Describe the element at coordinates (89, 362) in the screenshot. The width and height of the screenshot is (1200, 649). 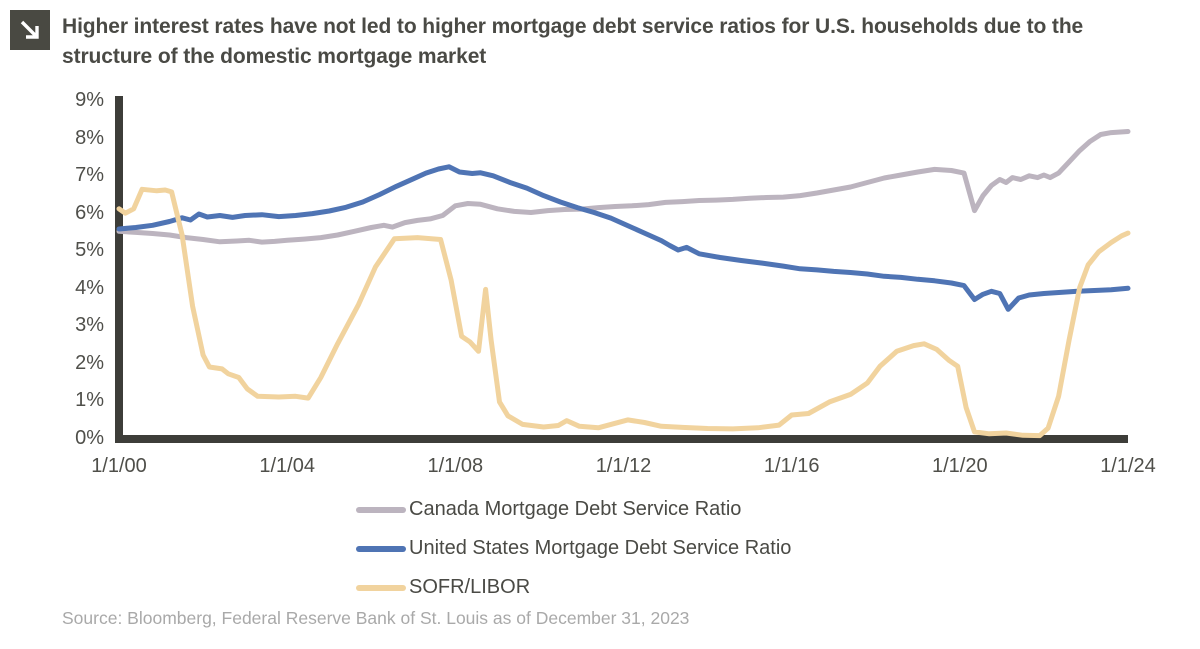
I see `y-tick-label: 2%` at that location.